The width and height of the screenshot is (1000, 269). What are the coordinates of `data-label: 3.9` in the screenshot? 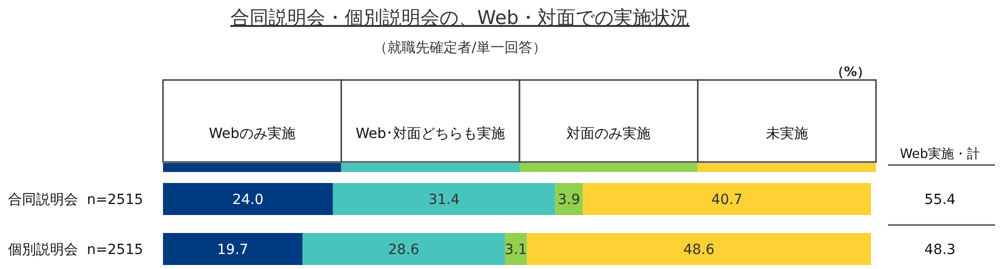 It's located at (569, 200).